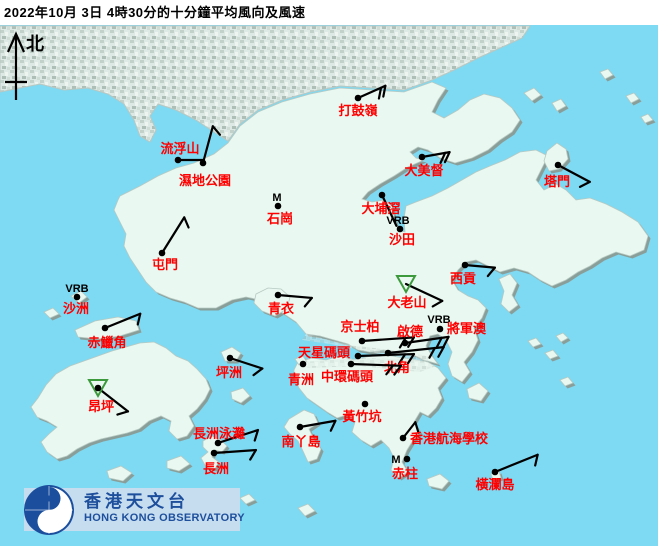 Image resolution: width=658 pixels, height=546 pixels. Describe the element at coordinates (49, 510) in the screenshot. I see `hko-logo-icon` at that location.